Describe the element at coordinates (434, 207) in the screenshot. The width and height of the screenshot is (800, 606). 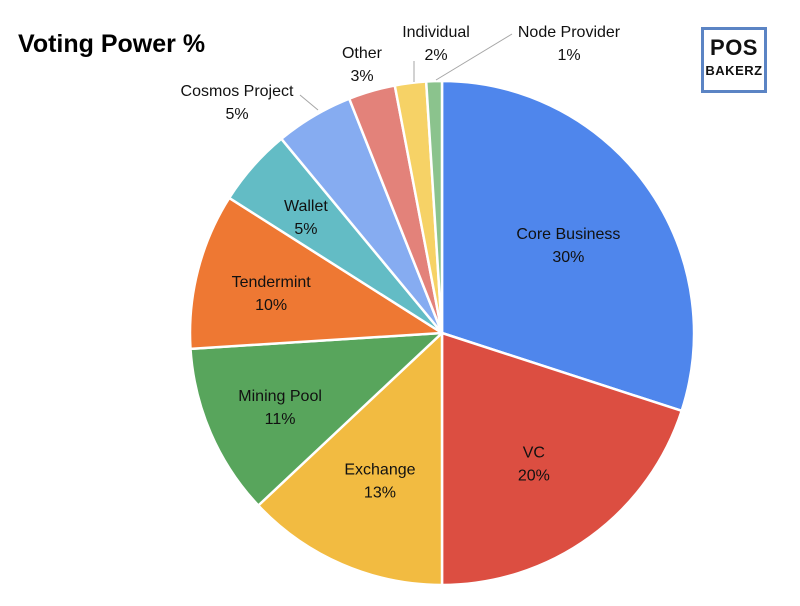
I see `pie-slice-node-provider` at that location.